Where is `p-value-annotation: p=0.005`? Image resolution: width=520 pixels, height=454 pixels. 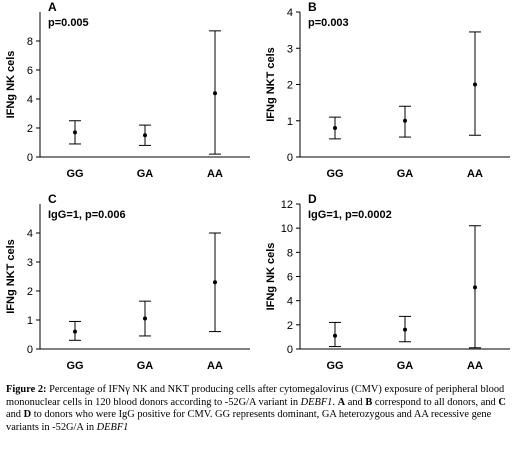 p-value-annotation: p=0.005 is located at coordinates (68, 23).